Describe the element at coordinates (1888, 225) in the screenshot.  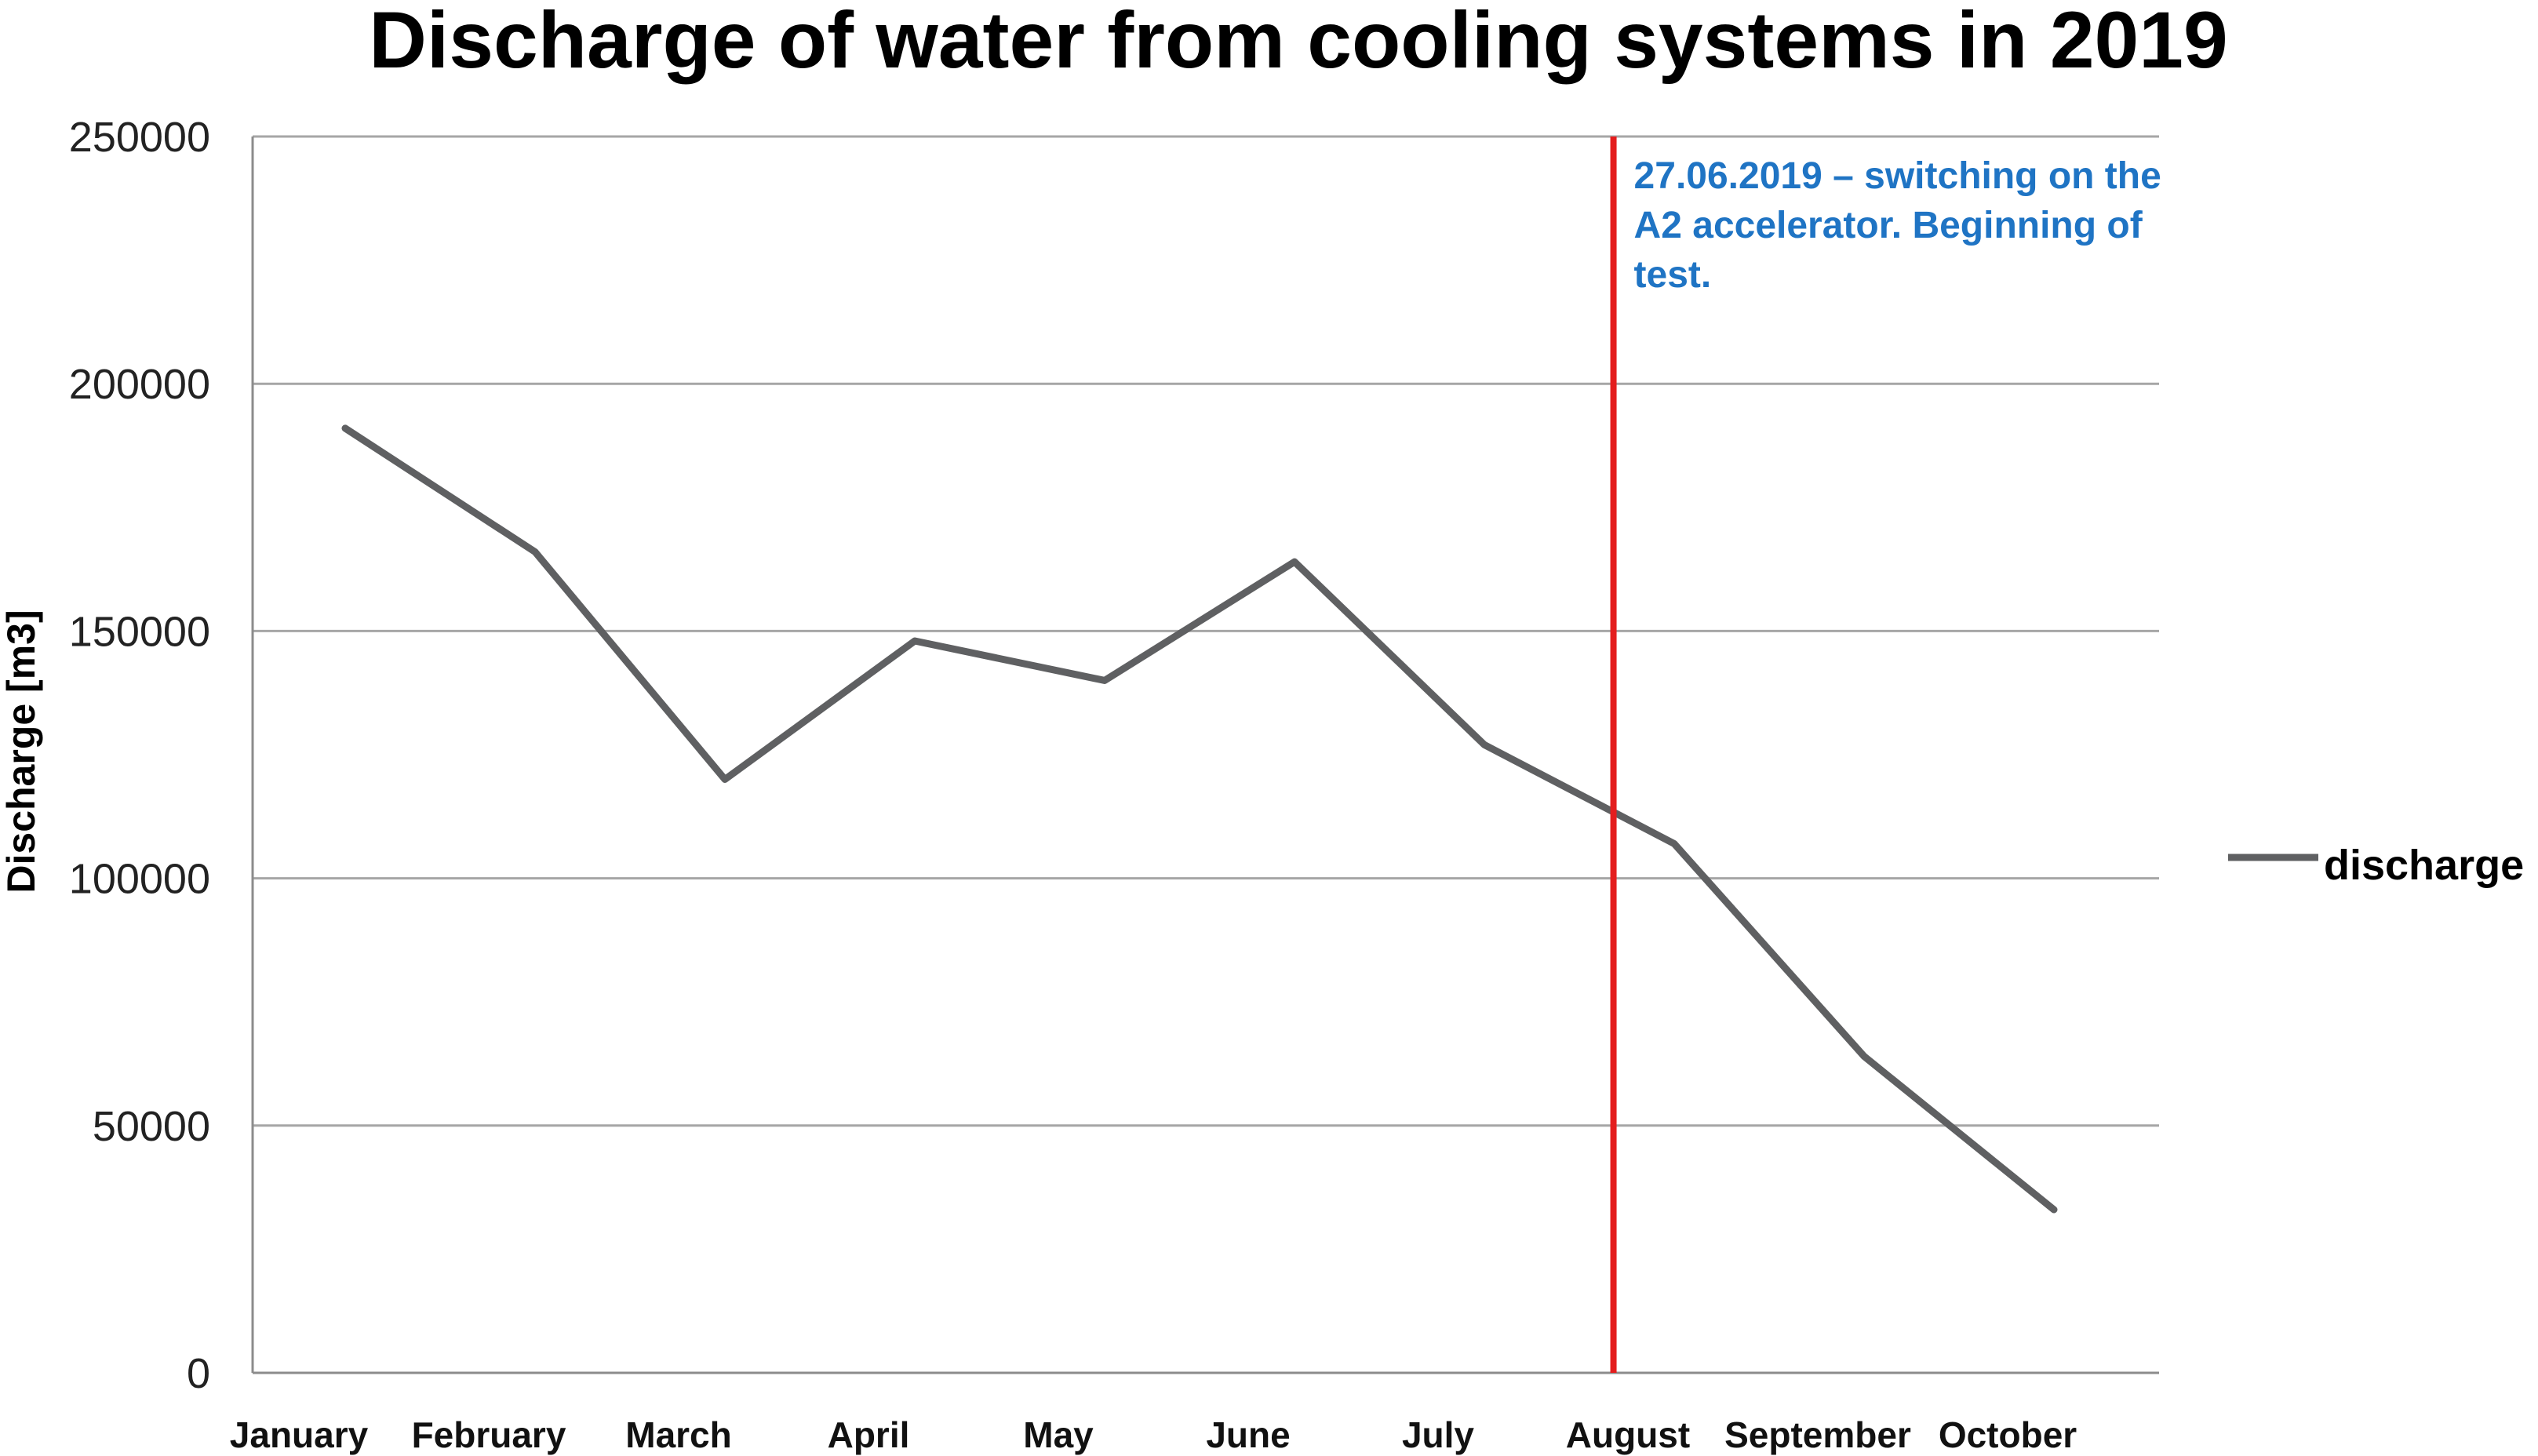
I see `annotation-text-line: A2 accelerator. Beginning of` at that location.